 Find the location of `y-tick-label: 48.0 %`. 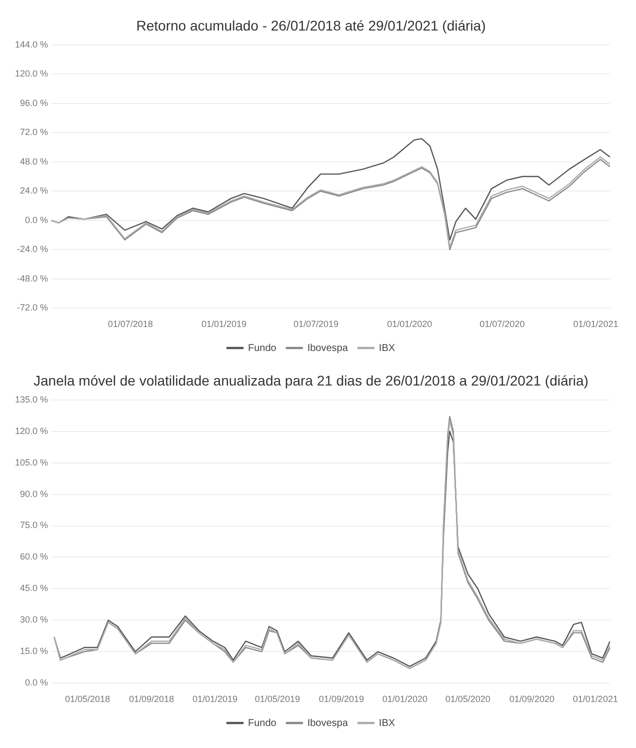

y-tick-label: 48.0 % is located at coordinates (34, 161).